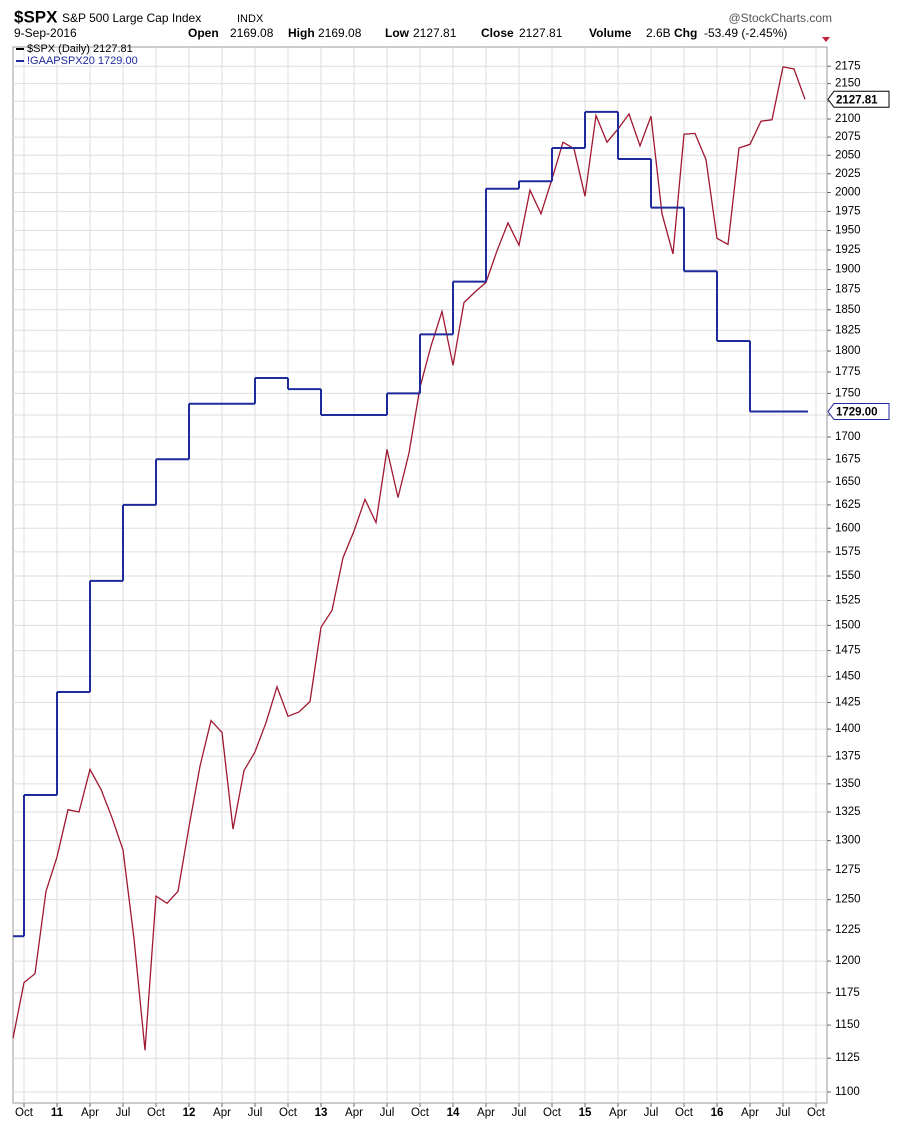 This screenshot has width=916, height=1135. I want to click on y-tick-label: 1450, so click(848, 676).